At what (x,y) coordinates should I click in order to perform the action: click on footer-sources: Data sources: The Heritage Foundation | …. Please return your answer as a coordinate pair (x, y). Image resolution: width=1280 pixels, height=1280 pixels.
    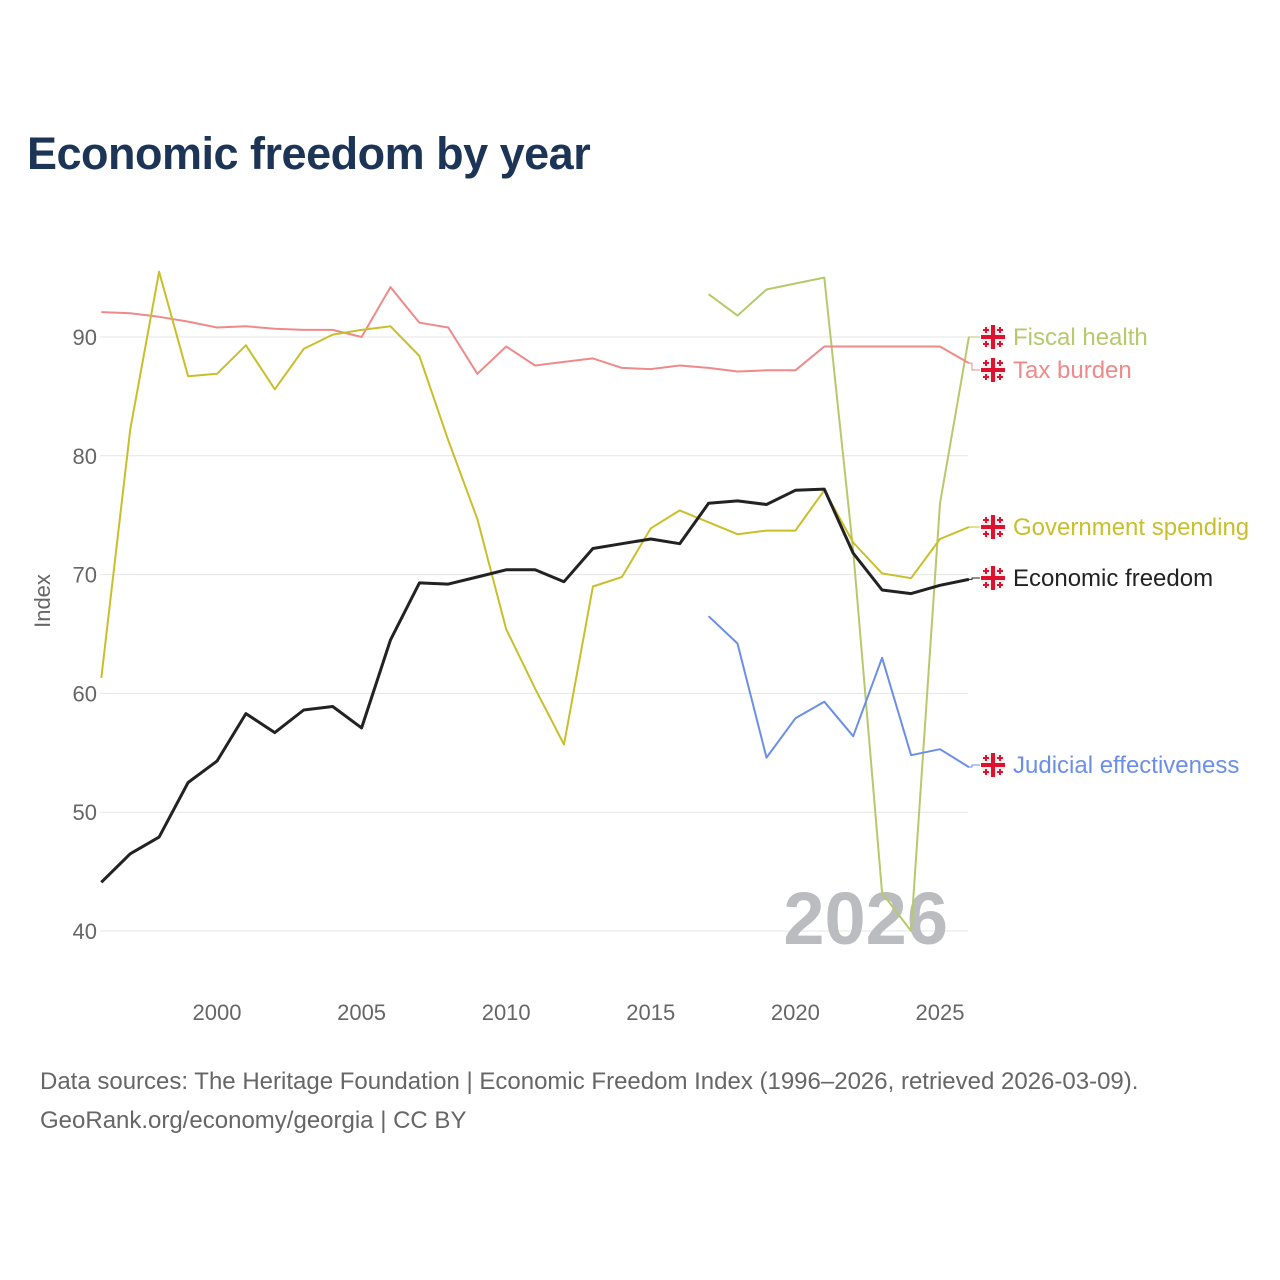
    Looking at the image, I should click on (589, 1081).